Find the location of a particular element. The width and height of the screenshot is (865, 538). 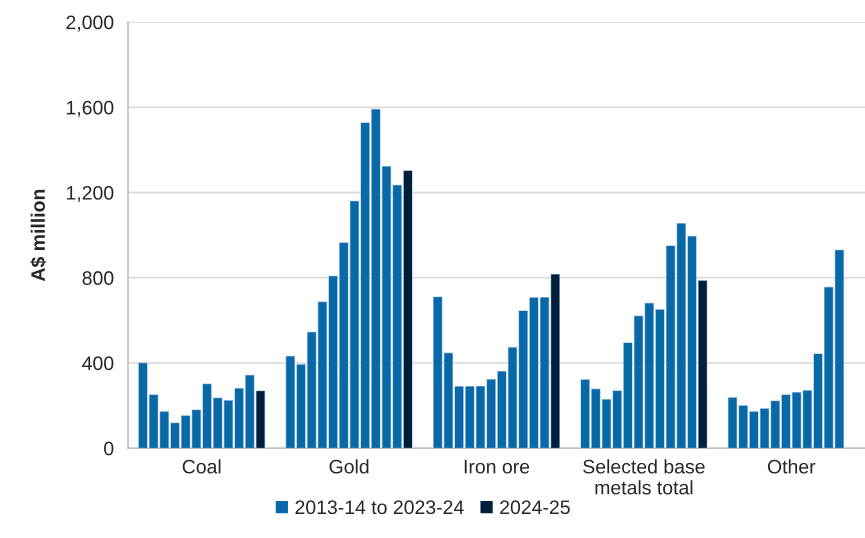

x-tick-label: Selected base metals total is located at coordinates (644, 476).